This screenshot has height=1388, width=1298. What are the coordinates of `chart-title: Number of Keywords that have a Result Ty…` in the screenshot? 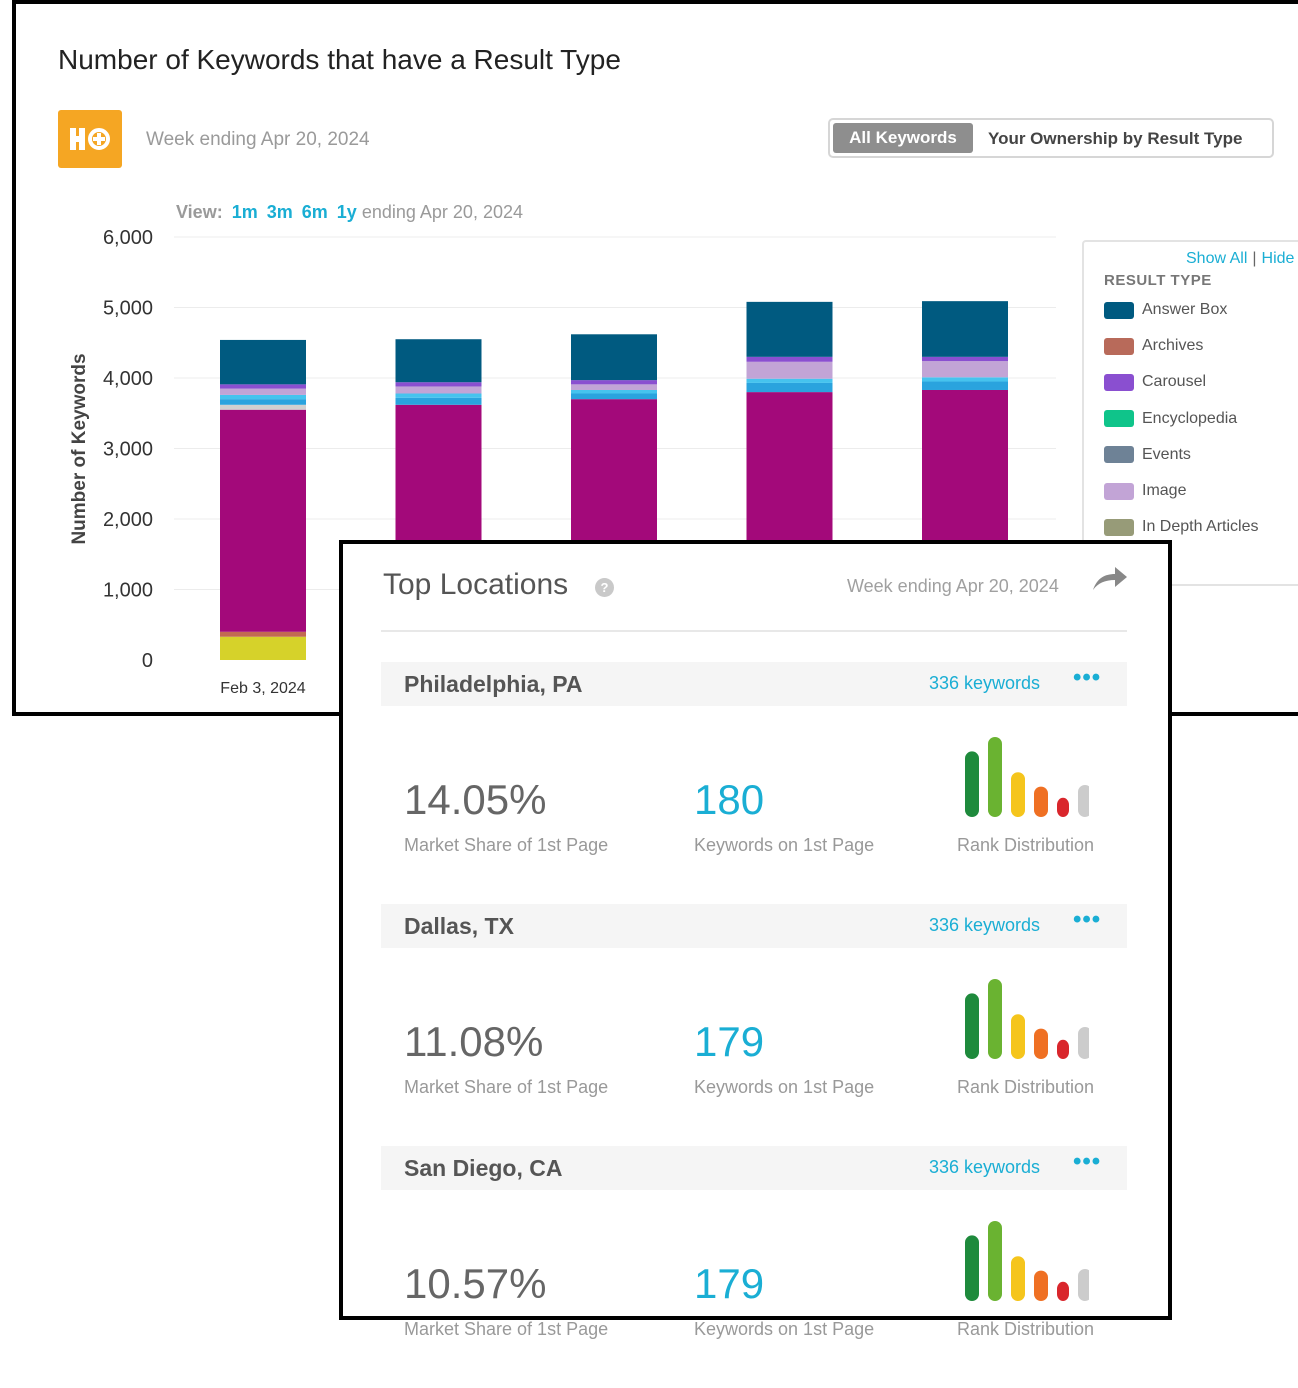 It's located at (339, 59).